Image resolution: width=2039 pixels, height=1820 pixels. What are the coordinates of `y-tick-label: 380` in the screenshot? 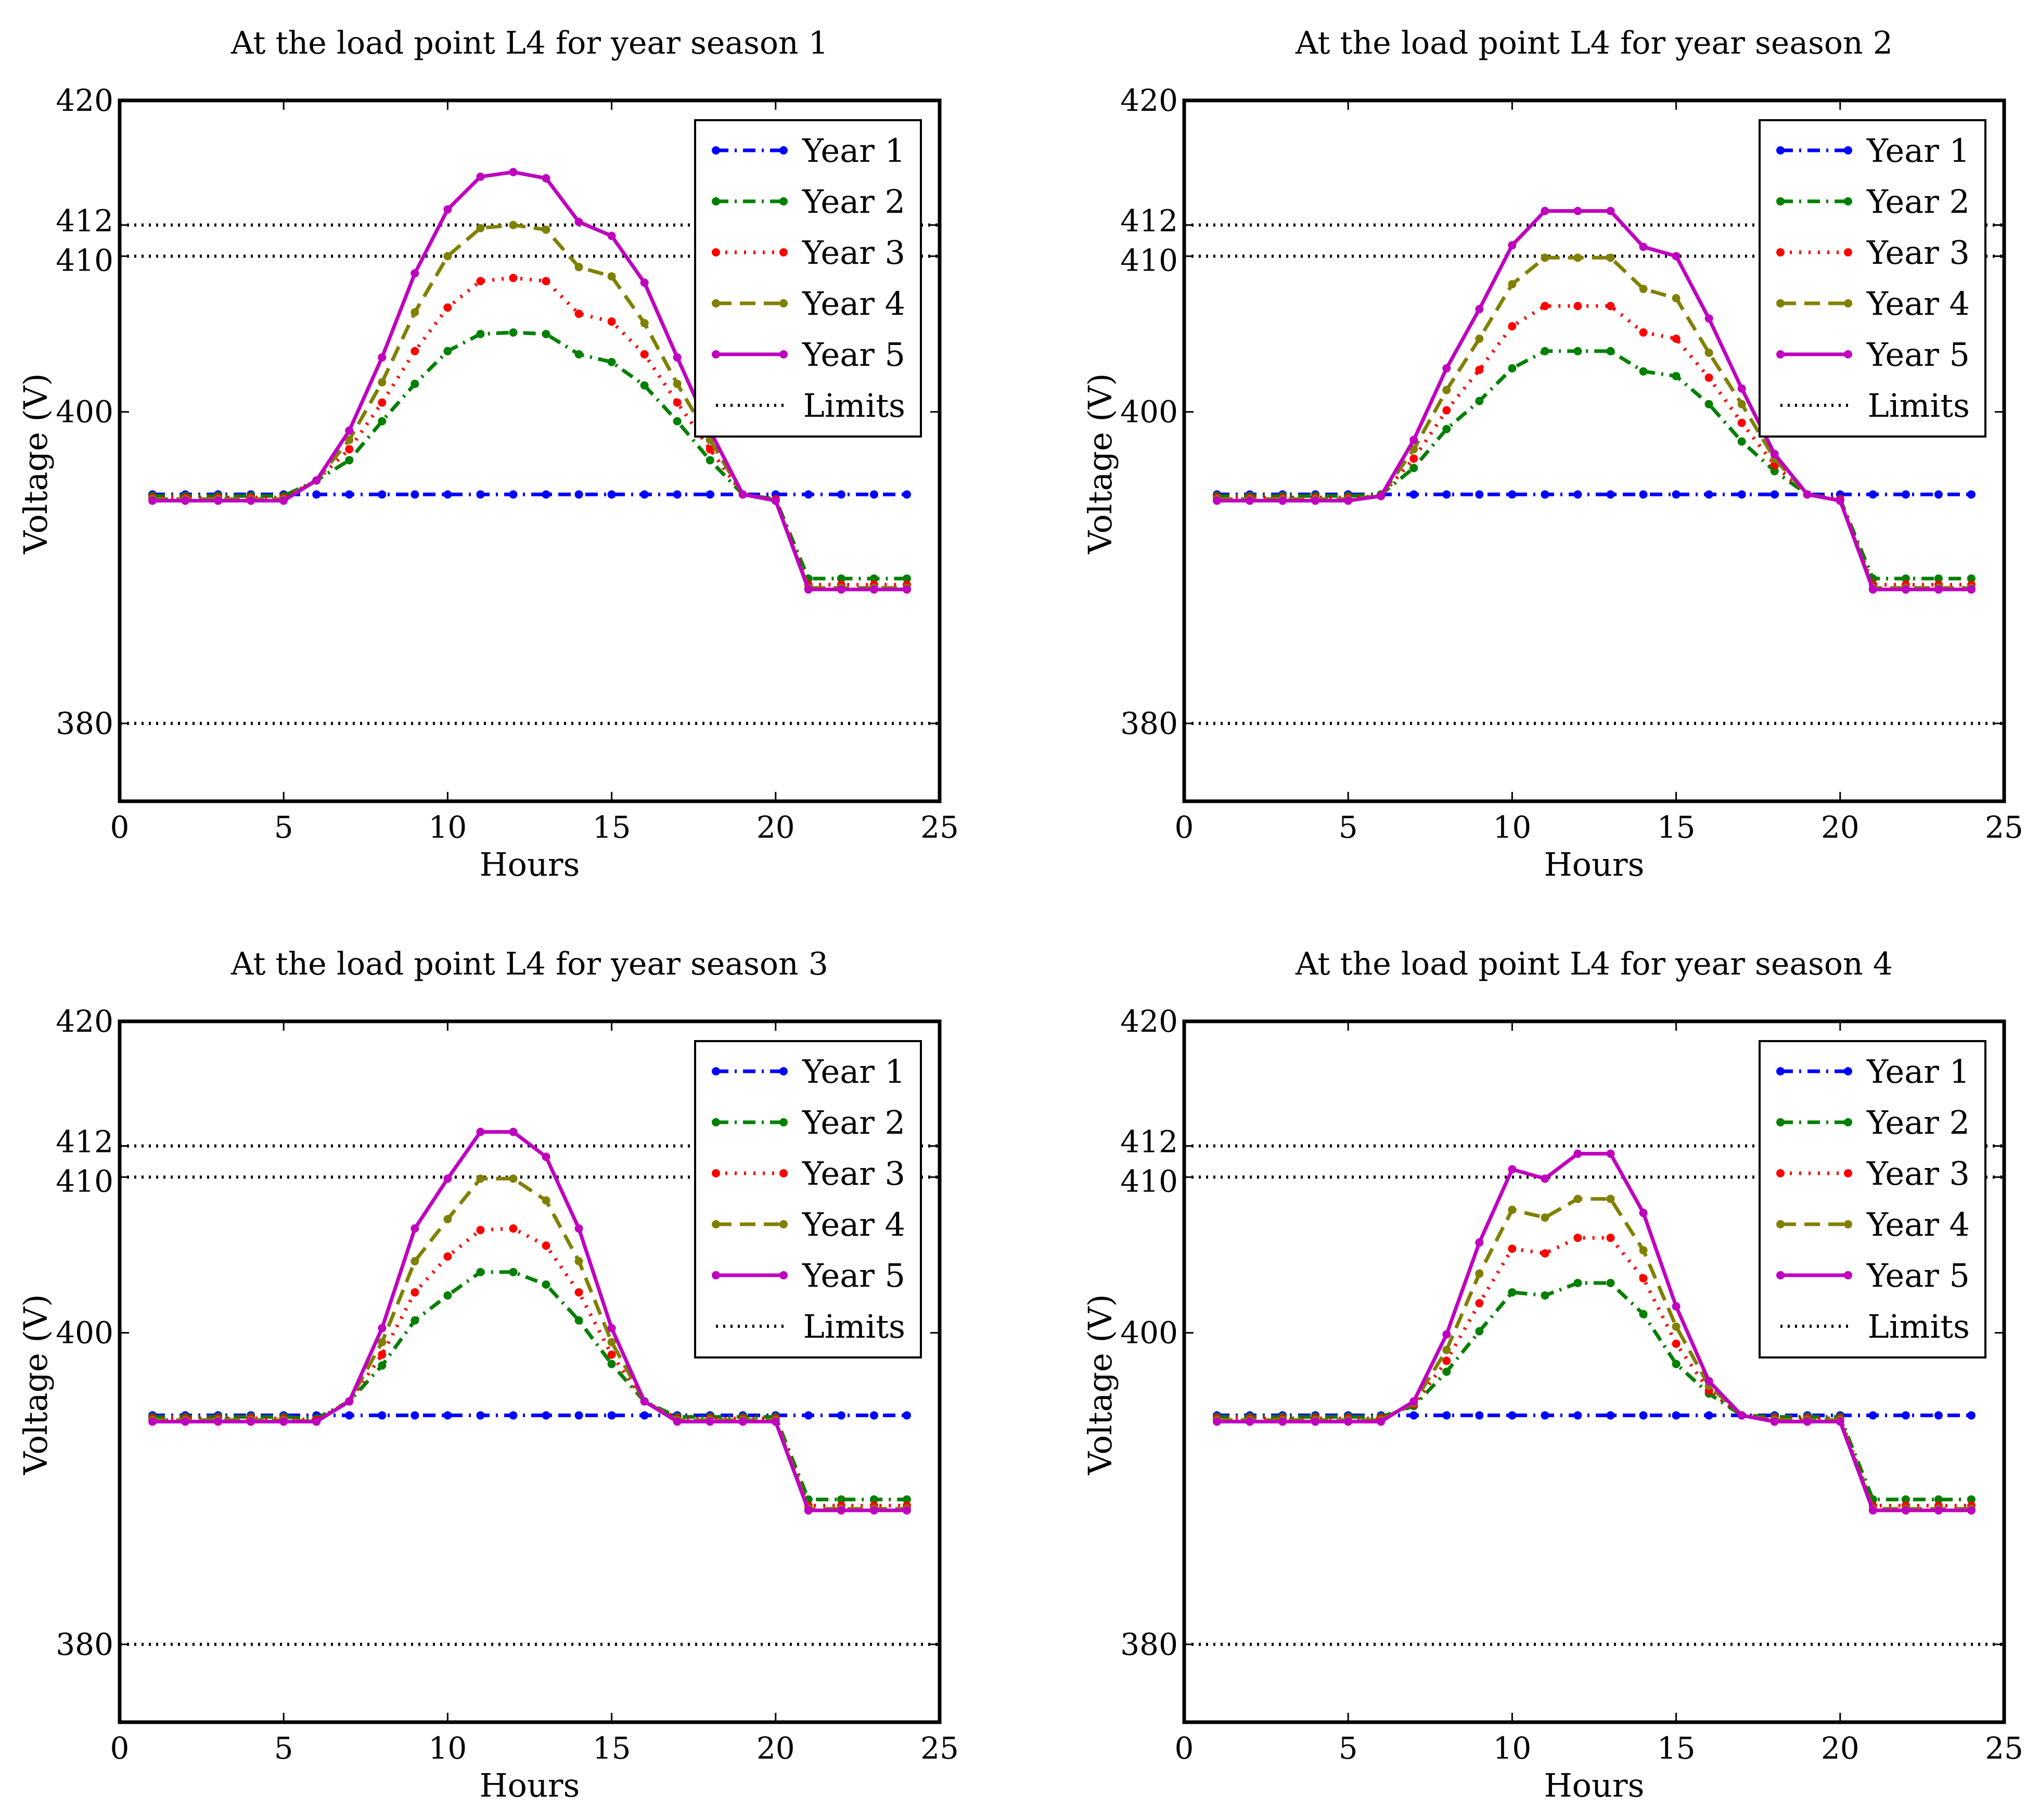 It's located at (84, 1644).